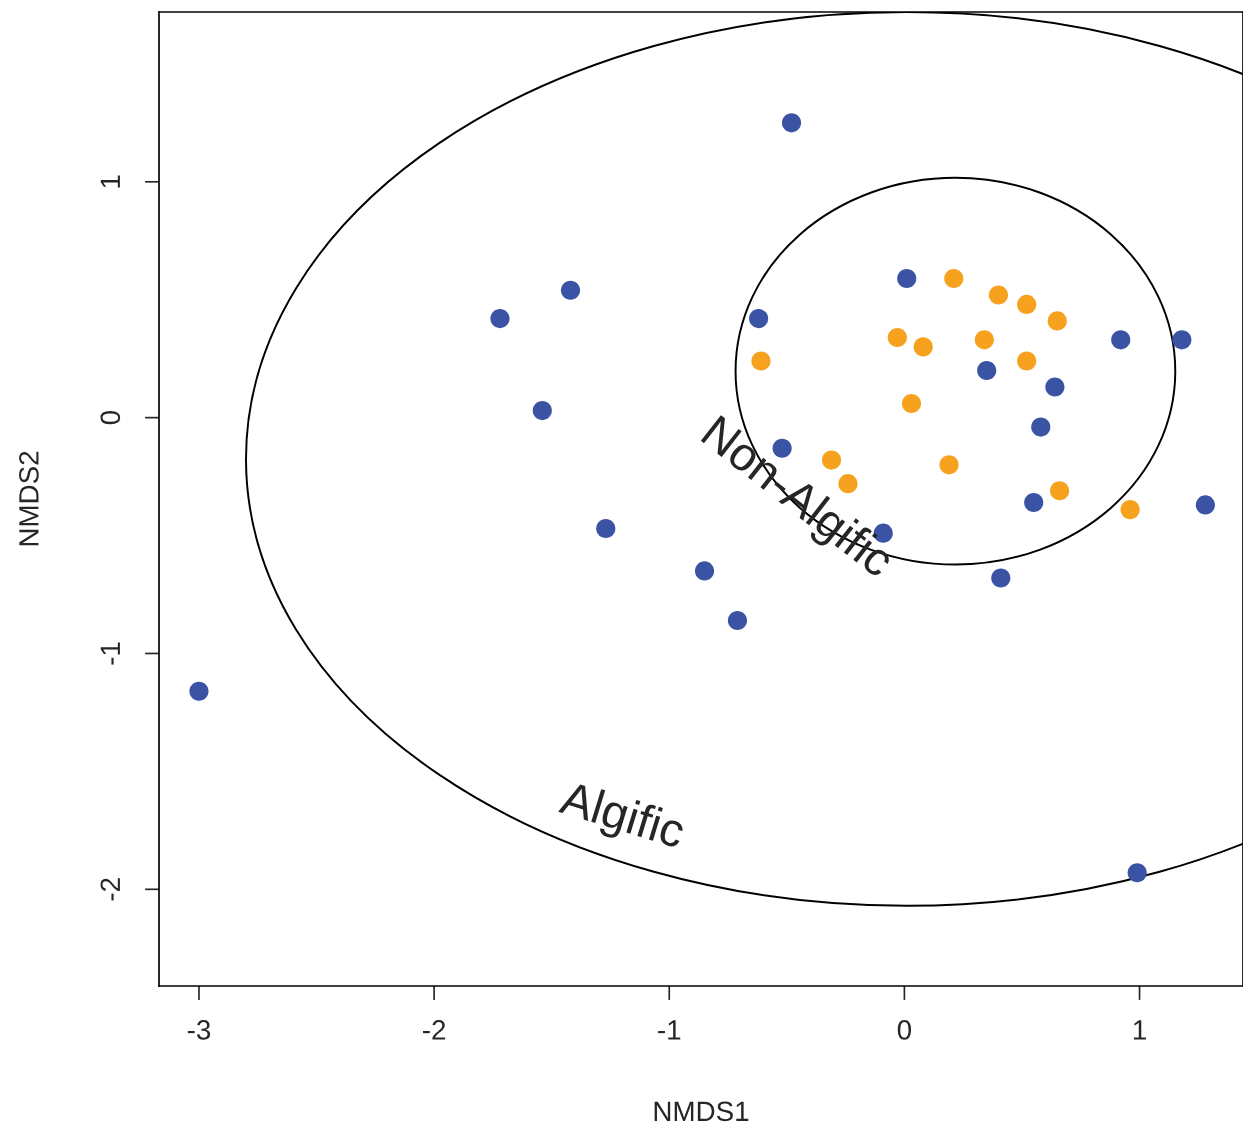  Describe the element at coordinates (110, 181) in the screenshot. I see `y-tick-label: 1` at that location.